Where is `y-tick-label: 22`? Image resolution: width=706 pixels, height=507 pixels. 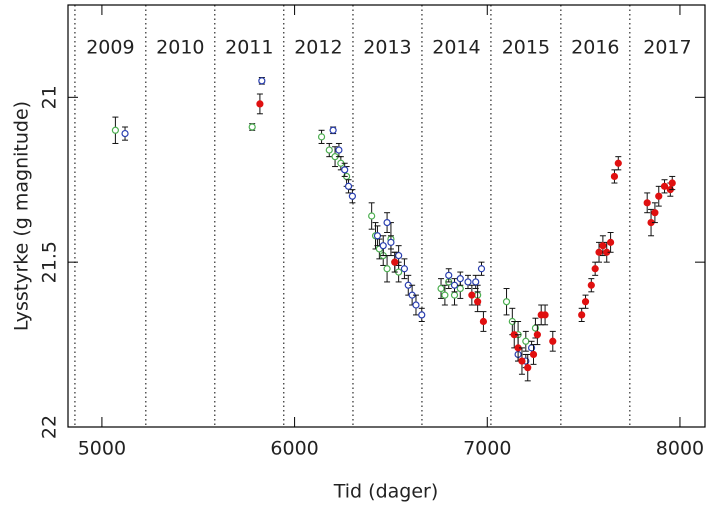 y-tick-label: 22 is located at coordinates (50, 427).